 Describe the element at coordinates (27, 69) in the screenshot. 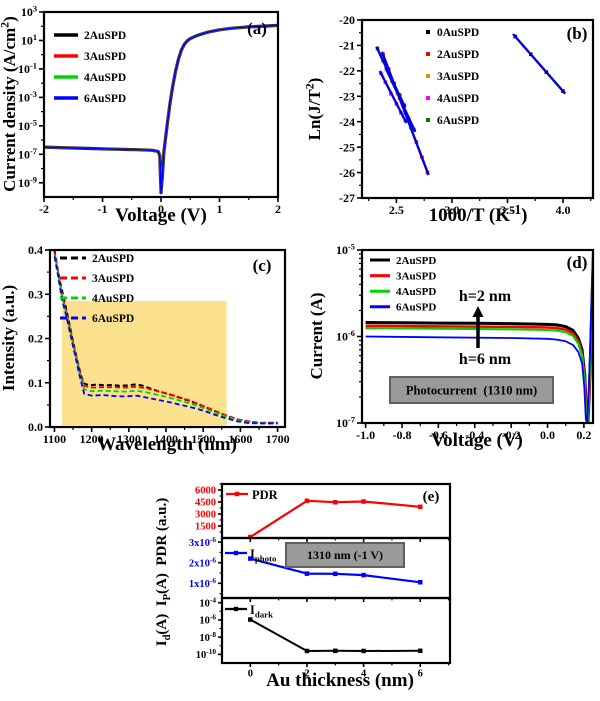

I see `y-tick-label: 10⁻¹` at that location.